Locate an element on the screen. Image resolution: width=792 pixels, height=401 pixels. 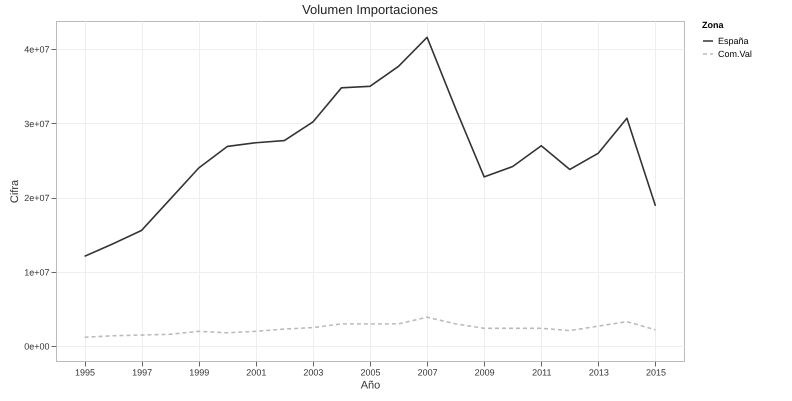
y-tick-label: 2e+07 is located at coordinates (37, 198).